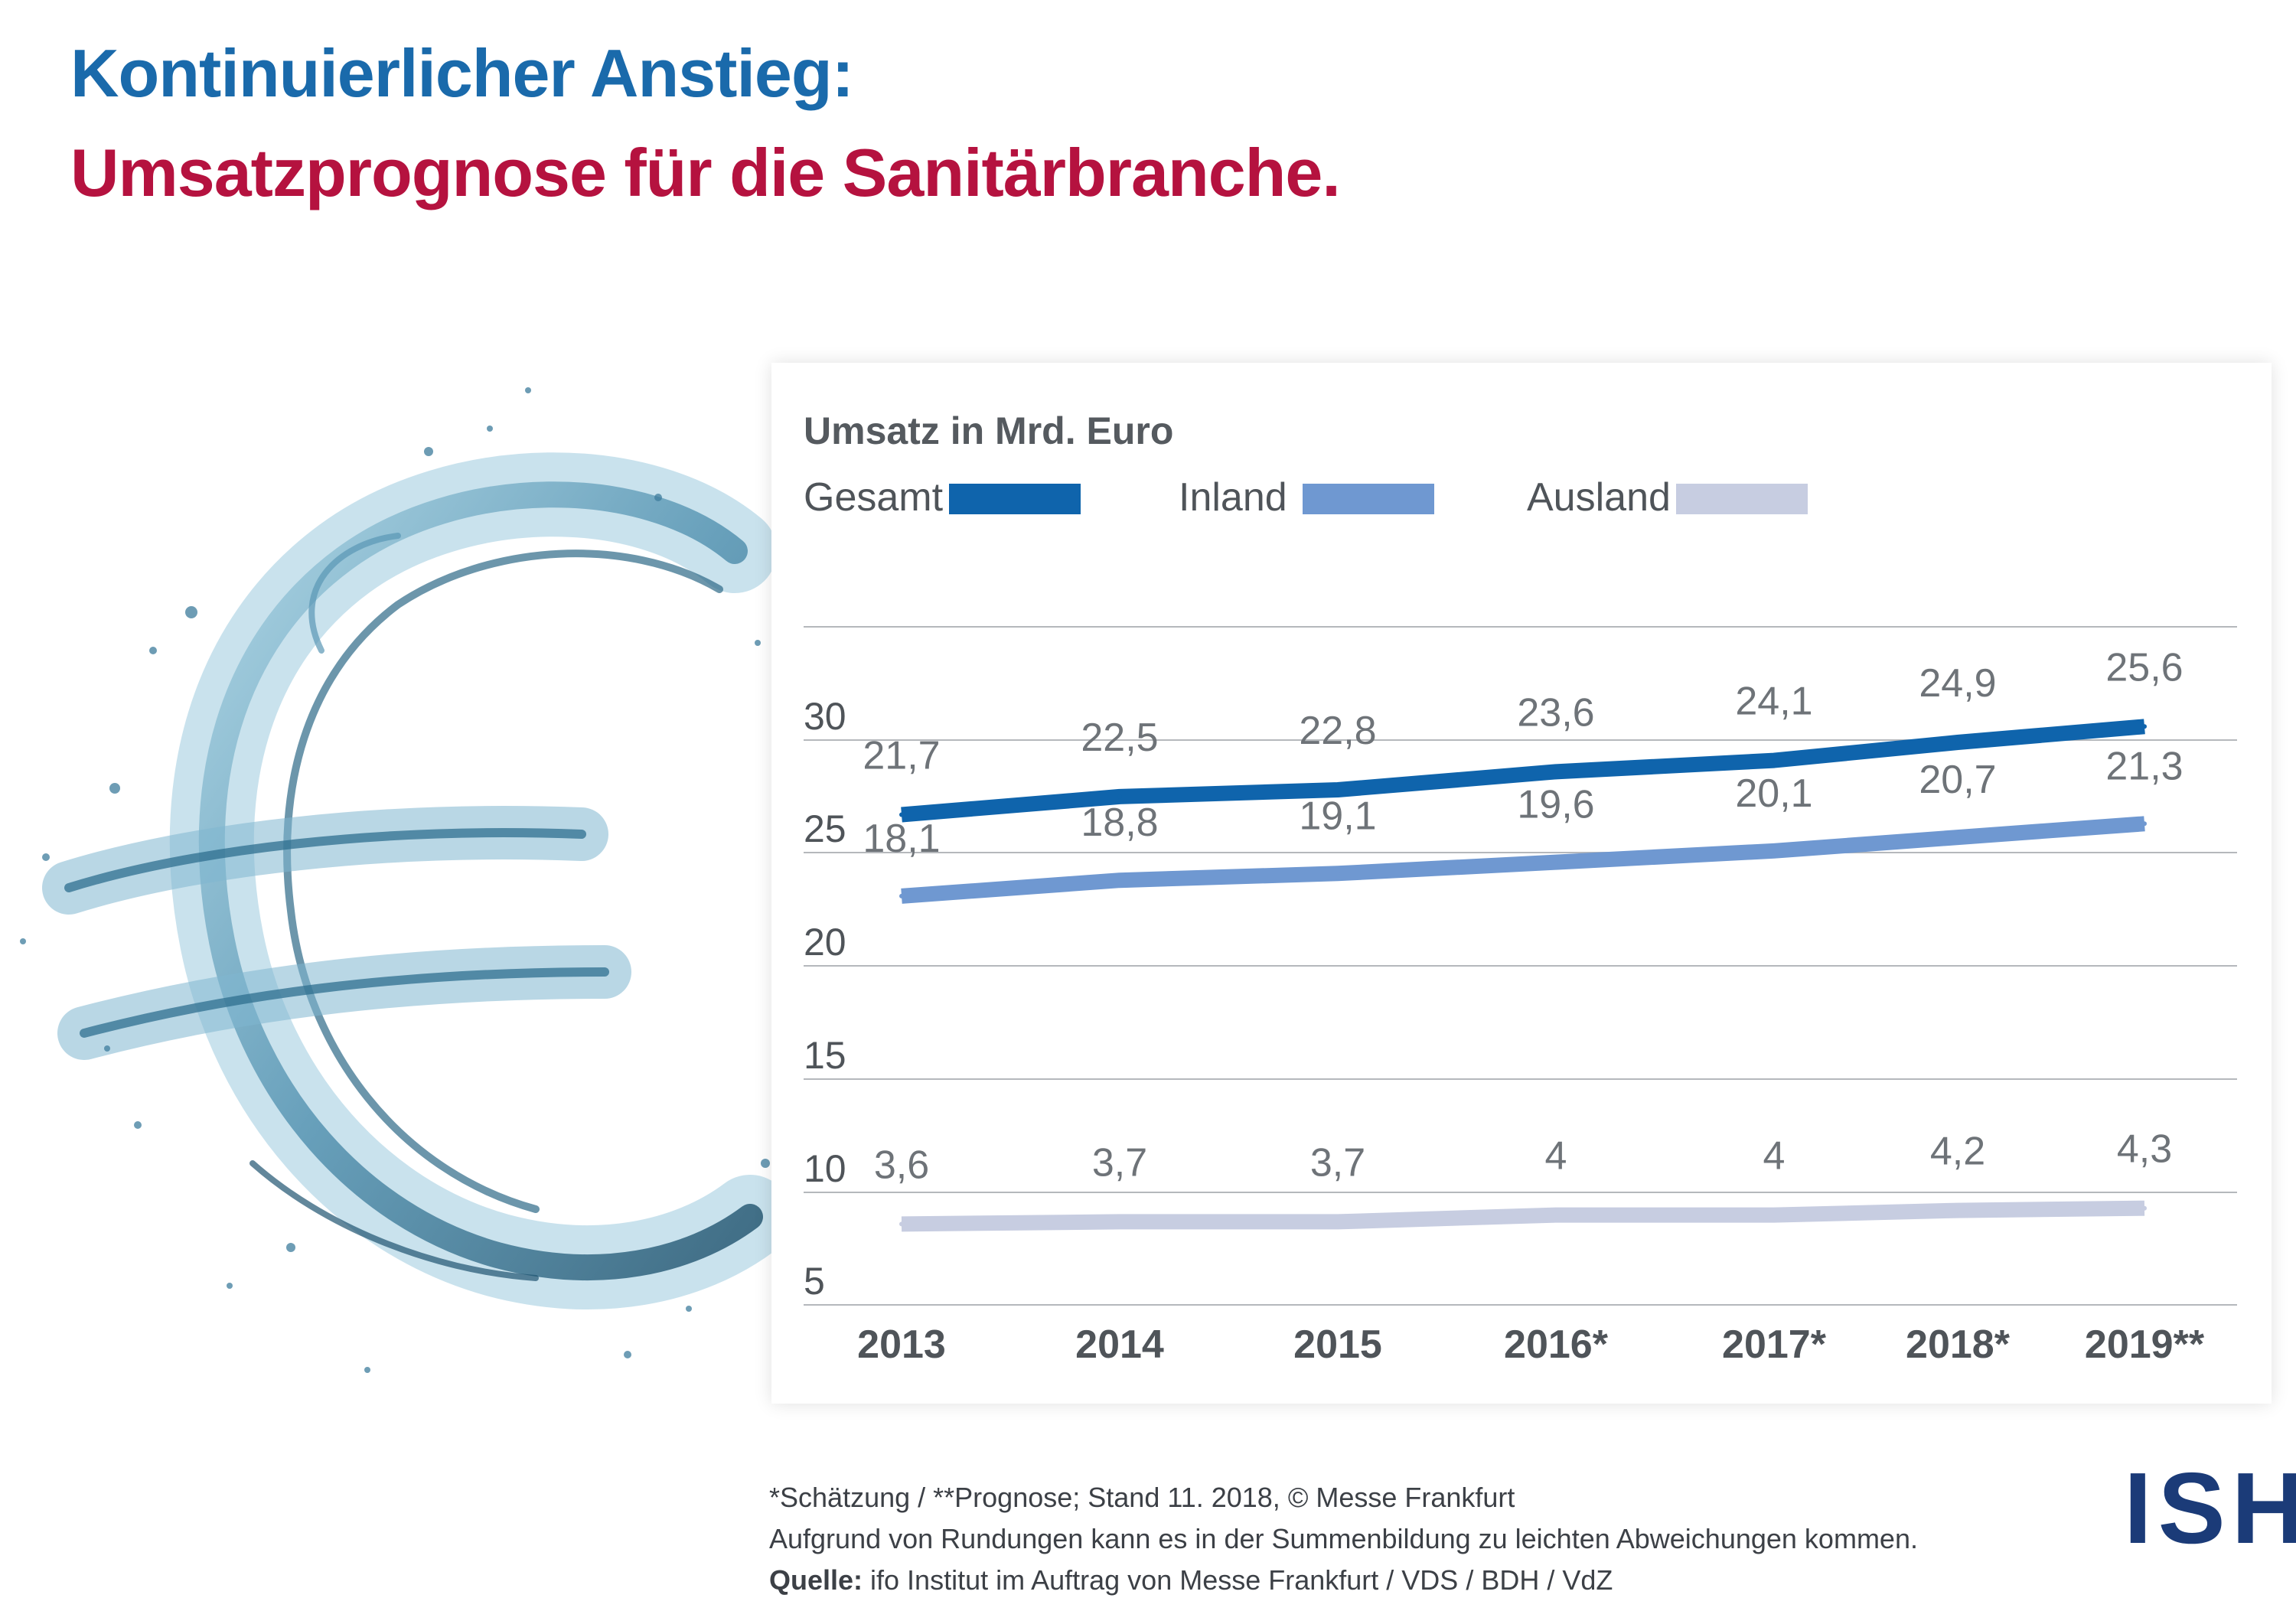  What do you see at coordinates (825, 828) in the screenshot?
I see `y-tick-label: 25` at bounding box center [825, 828].